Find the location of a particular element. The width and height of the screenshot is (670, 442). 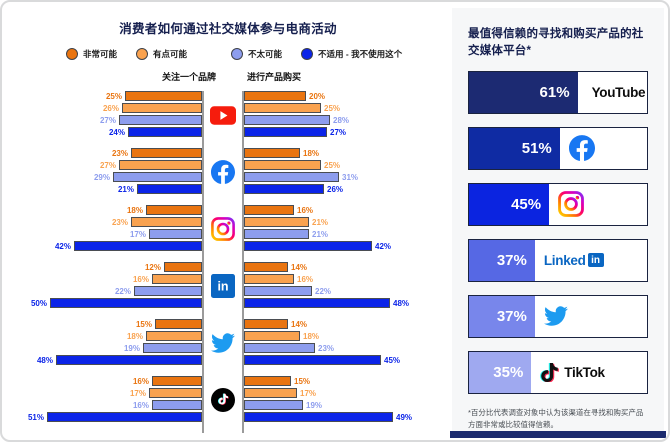

bar-row: 51% is located at coordinates (102, 417).